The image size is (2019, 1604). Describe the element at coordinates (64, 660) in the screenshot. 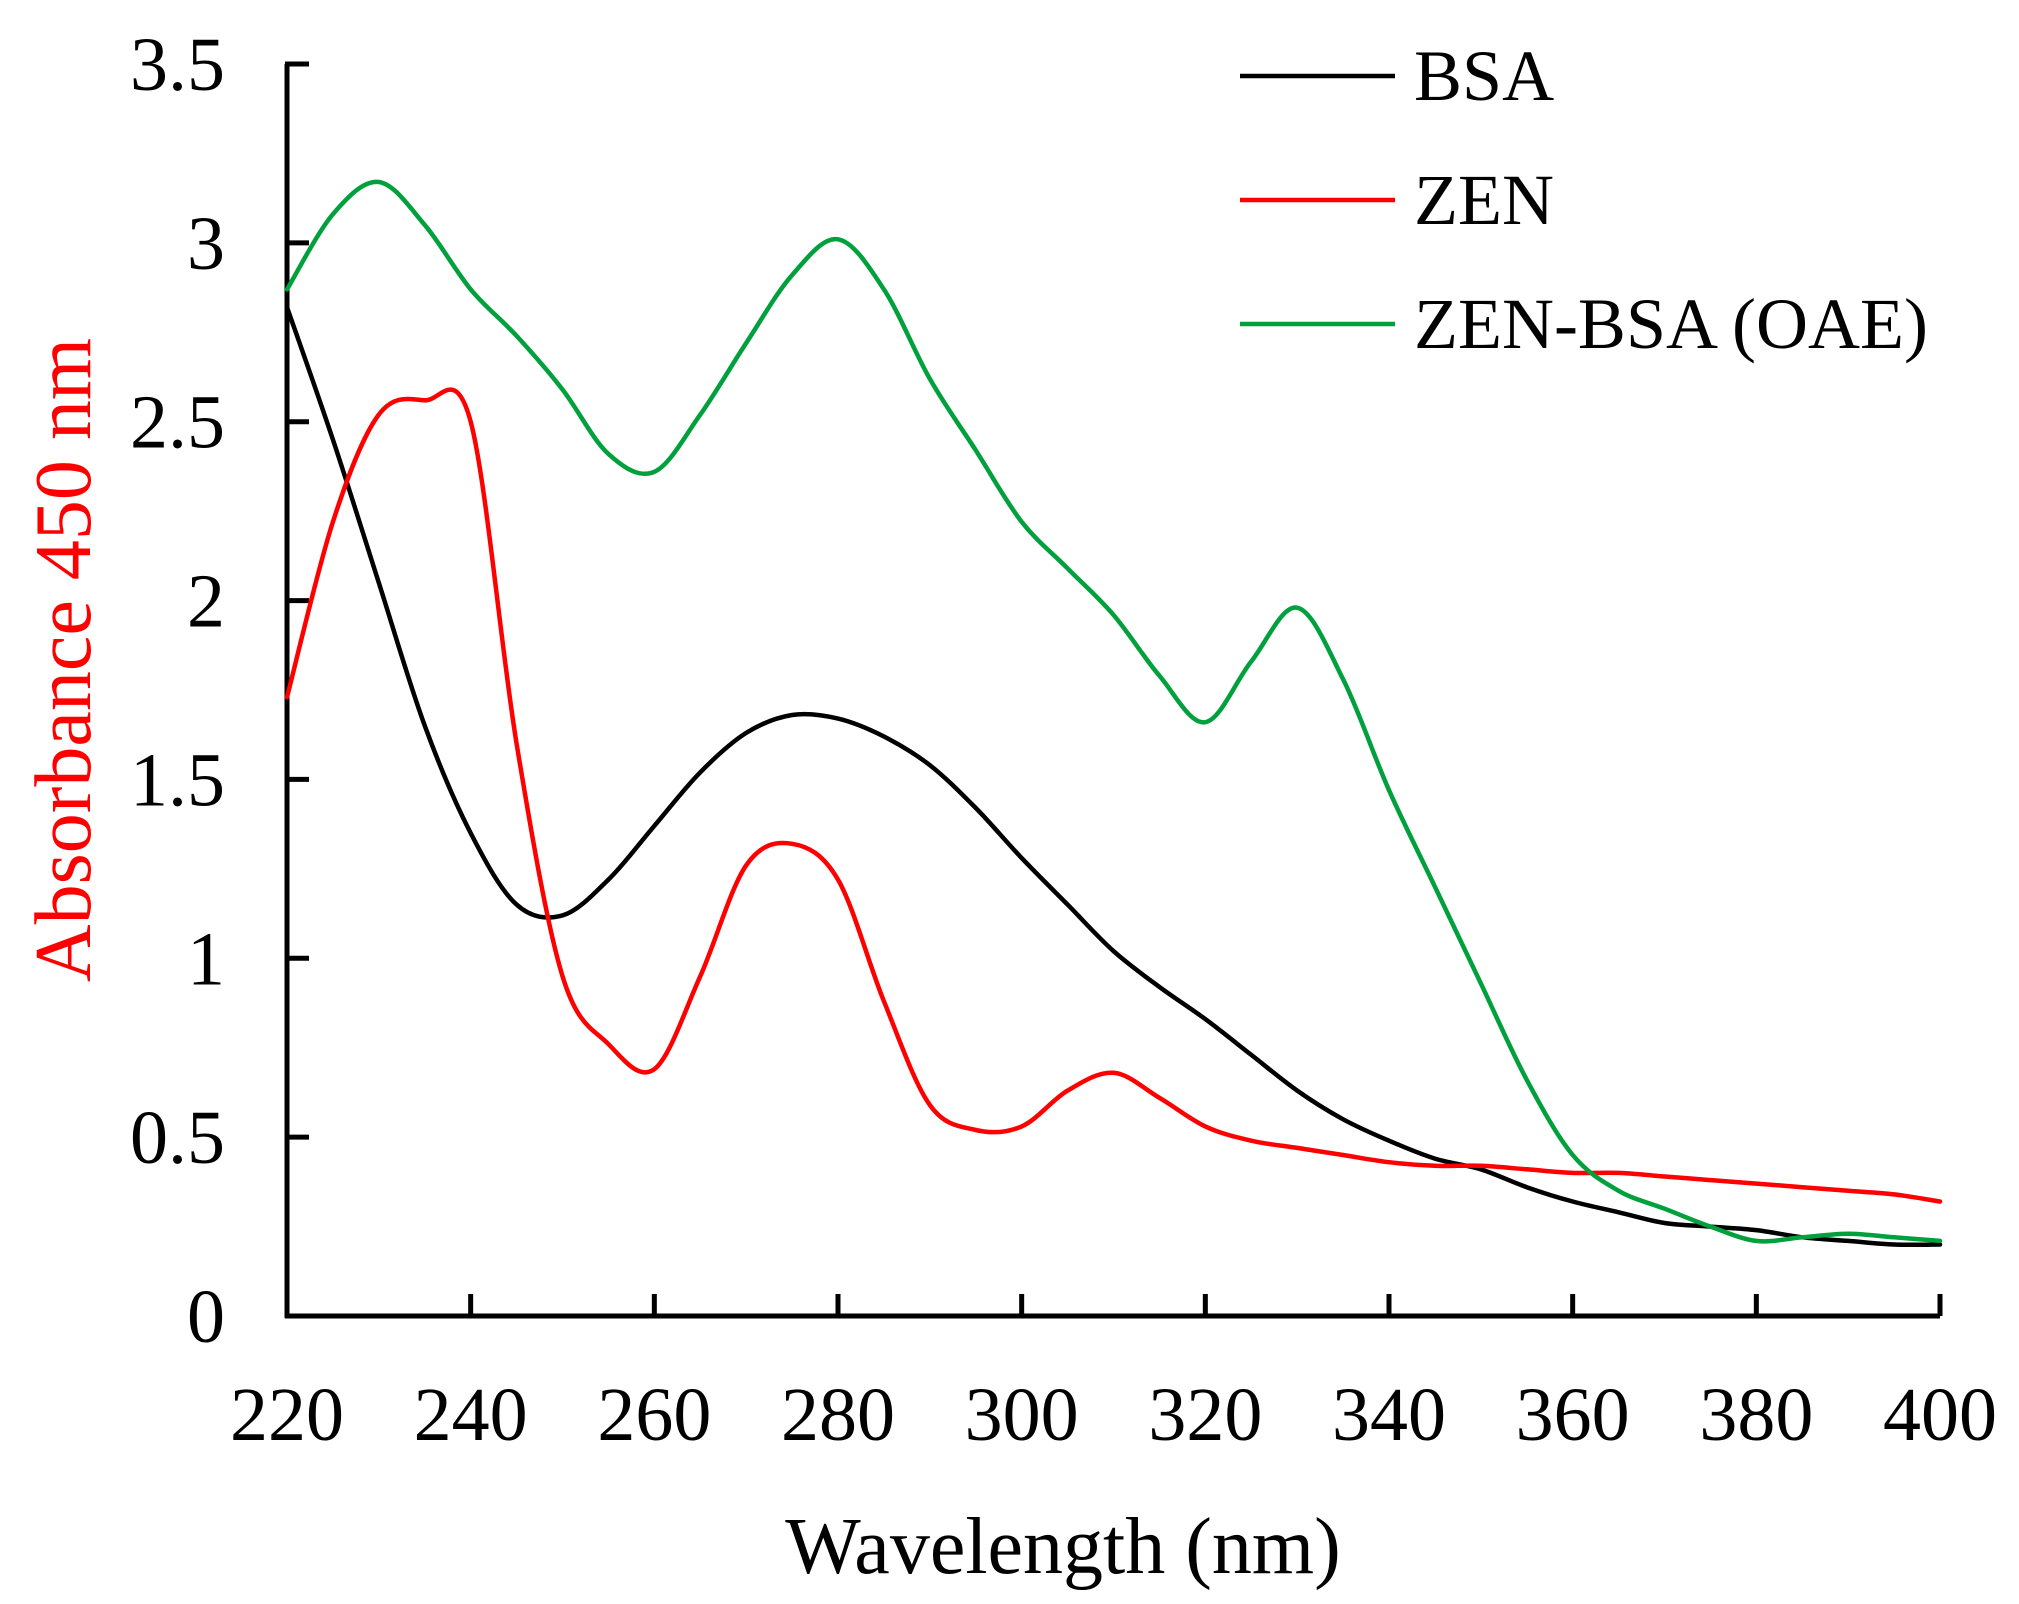

I see `y-axis-title: Absorbance 450 nm` at that location.